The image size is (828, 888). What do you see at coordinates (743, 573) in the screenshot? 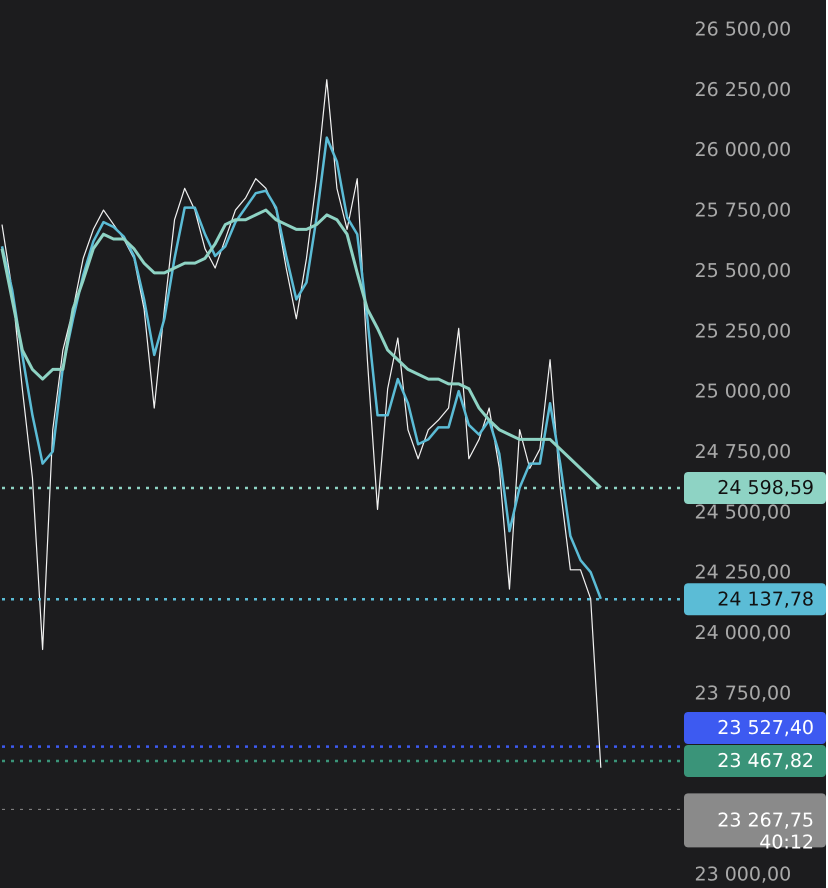
I see `y-tick-label: 24 250,00` at bounding box center [743, 573].